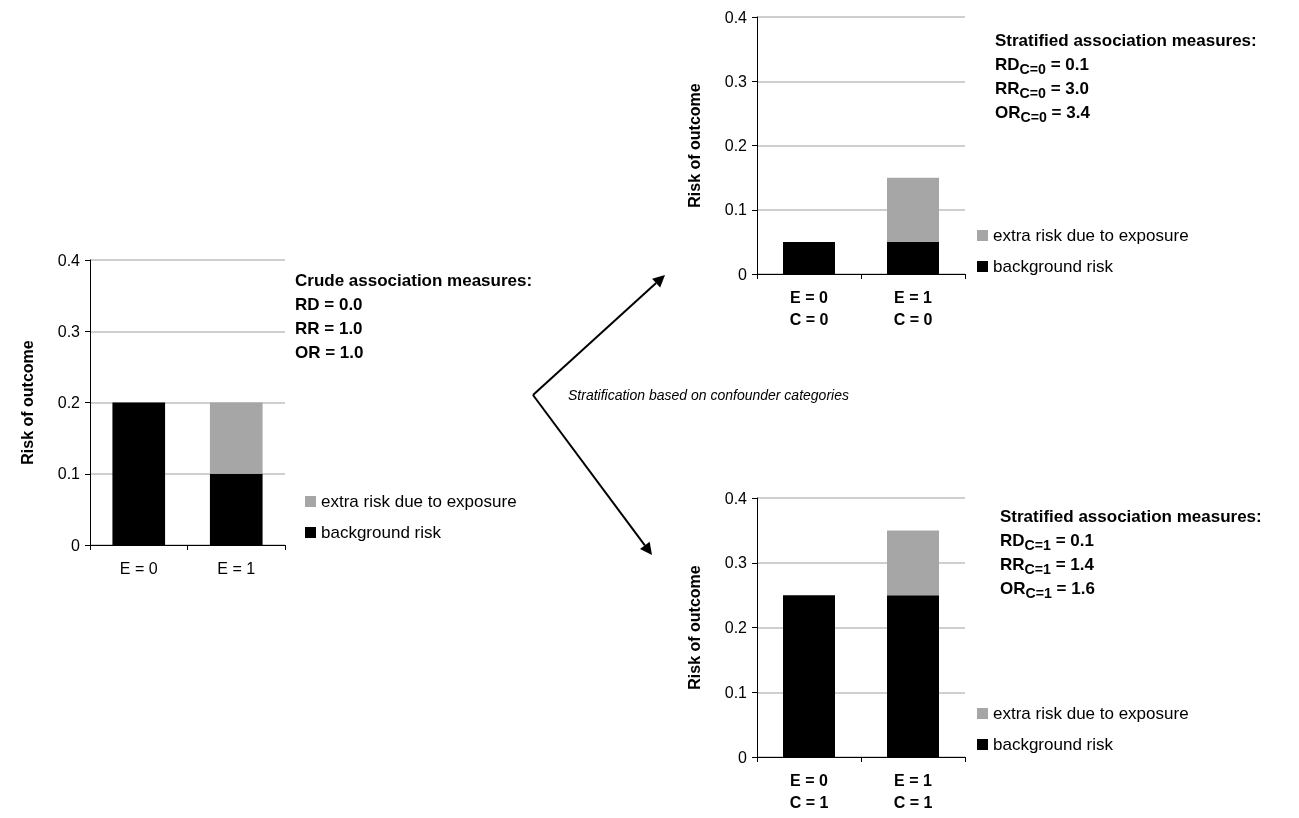 This screenshot has width=1299, height=818. I want to click on text: RD$_{C=1}$ = 0.1, so click(1047, 543).